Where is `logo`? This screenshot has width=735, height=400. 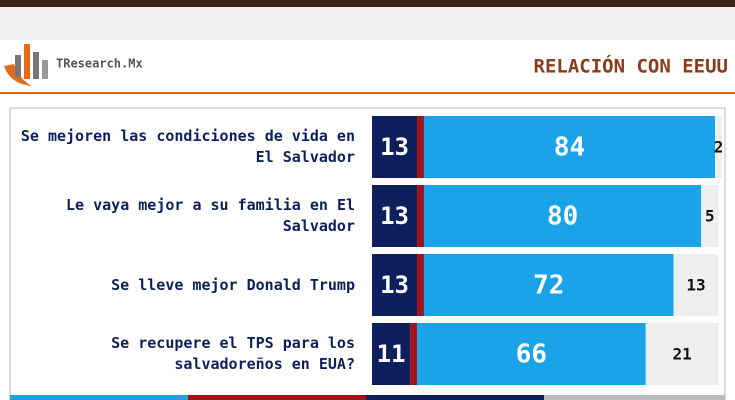 logo is located at coordinates (26, 65).